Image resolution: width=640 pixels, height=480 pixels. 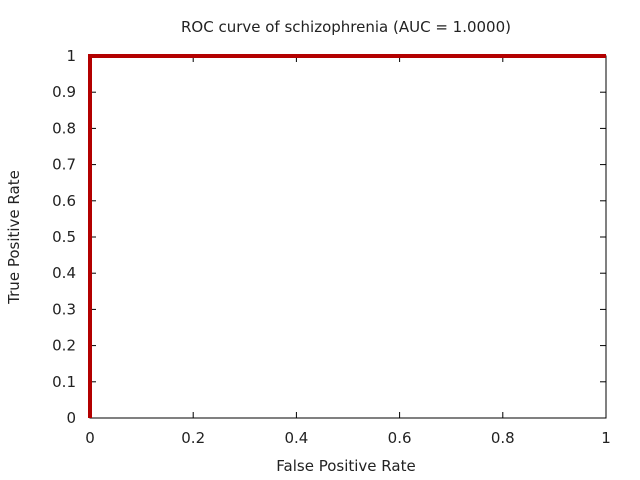 What do you see at coordinates (64, 92) in the screenshot?
I see `y-tick-label: 0.9` at bounding box center [64, 92].